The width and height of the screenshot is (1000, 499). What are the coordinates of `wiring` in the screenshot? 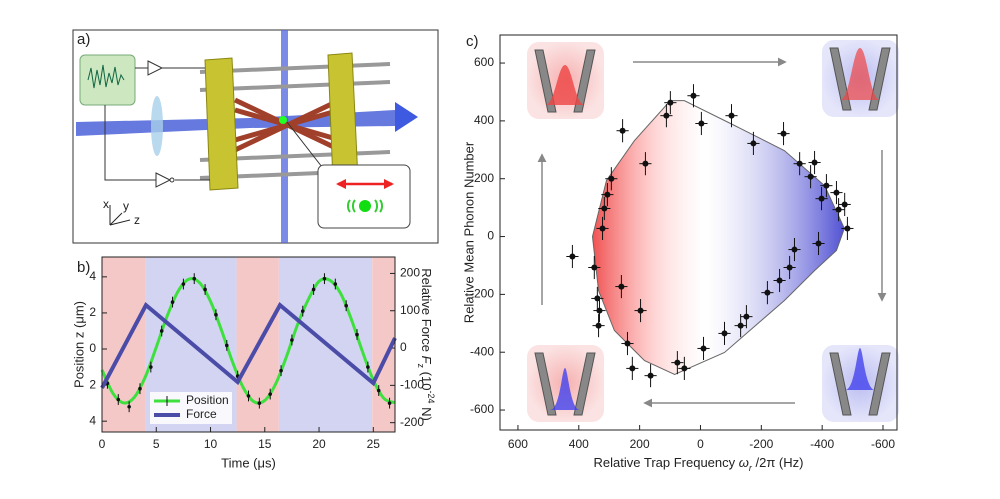 It's located at (157, 124).